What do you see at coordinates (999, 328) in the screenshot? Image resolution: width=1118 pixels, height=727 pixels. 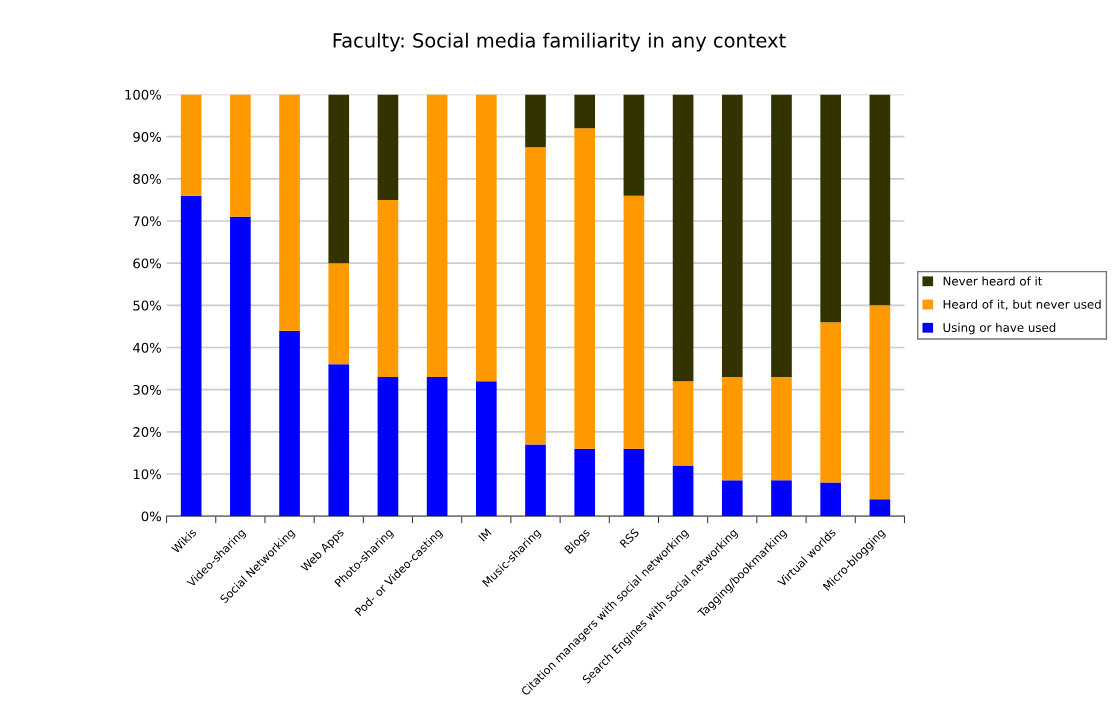 I see `legend-label: Using or have used` at bounding box center [999, 328].